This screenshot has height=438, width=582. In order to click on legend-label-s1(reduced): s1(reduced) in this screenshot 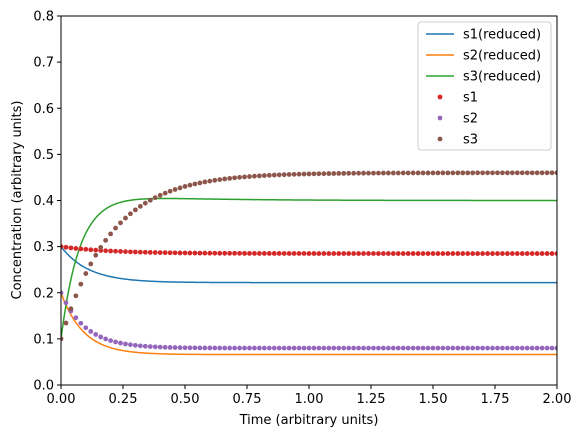, I will do `click(502, 35)`.